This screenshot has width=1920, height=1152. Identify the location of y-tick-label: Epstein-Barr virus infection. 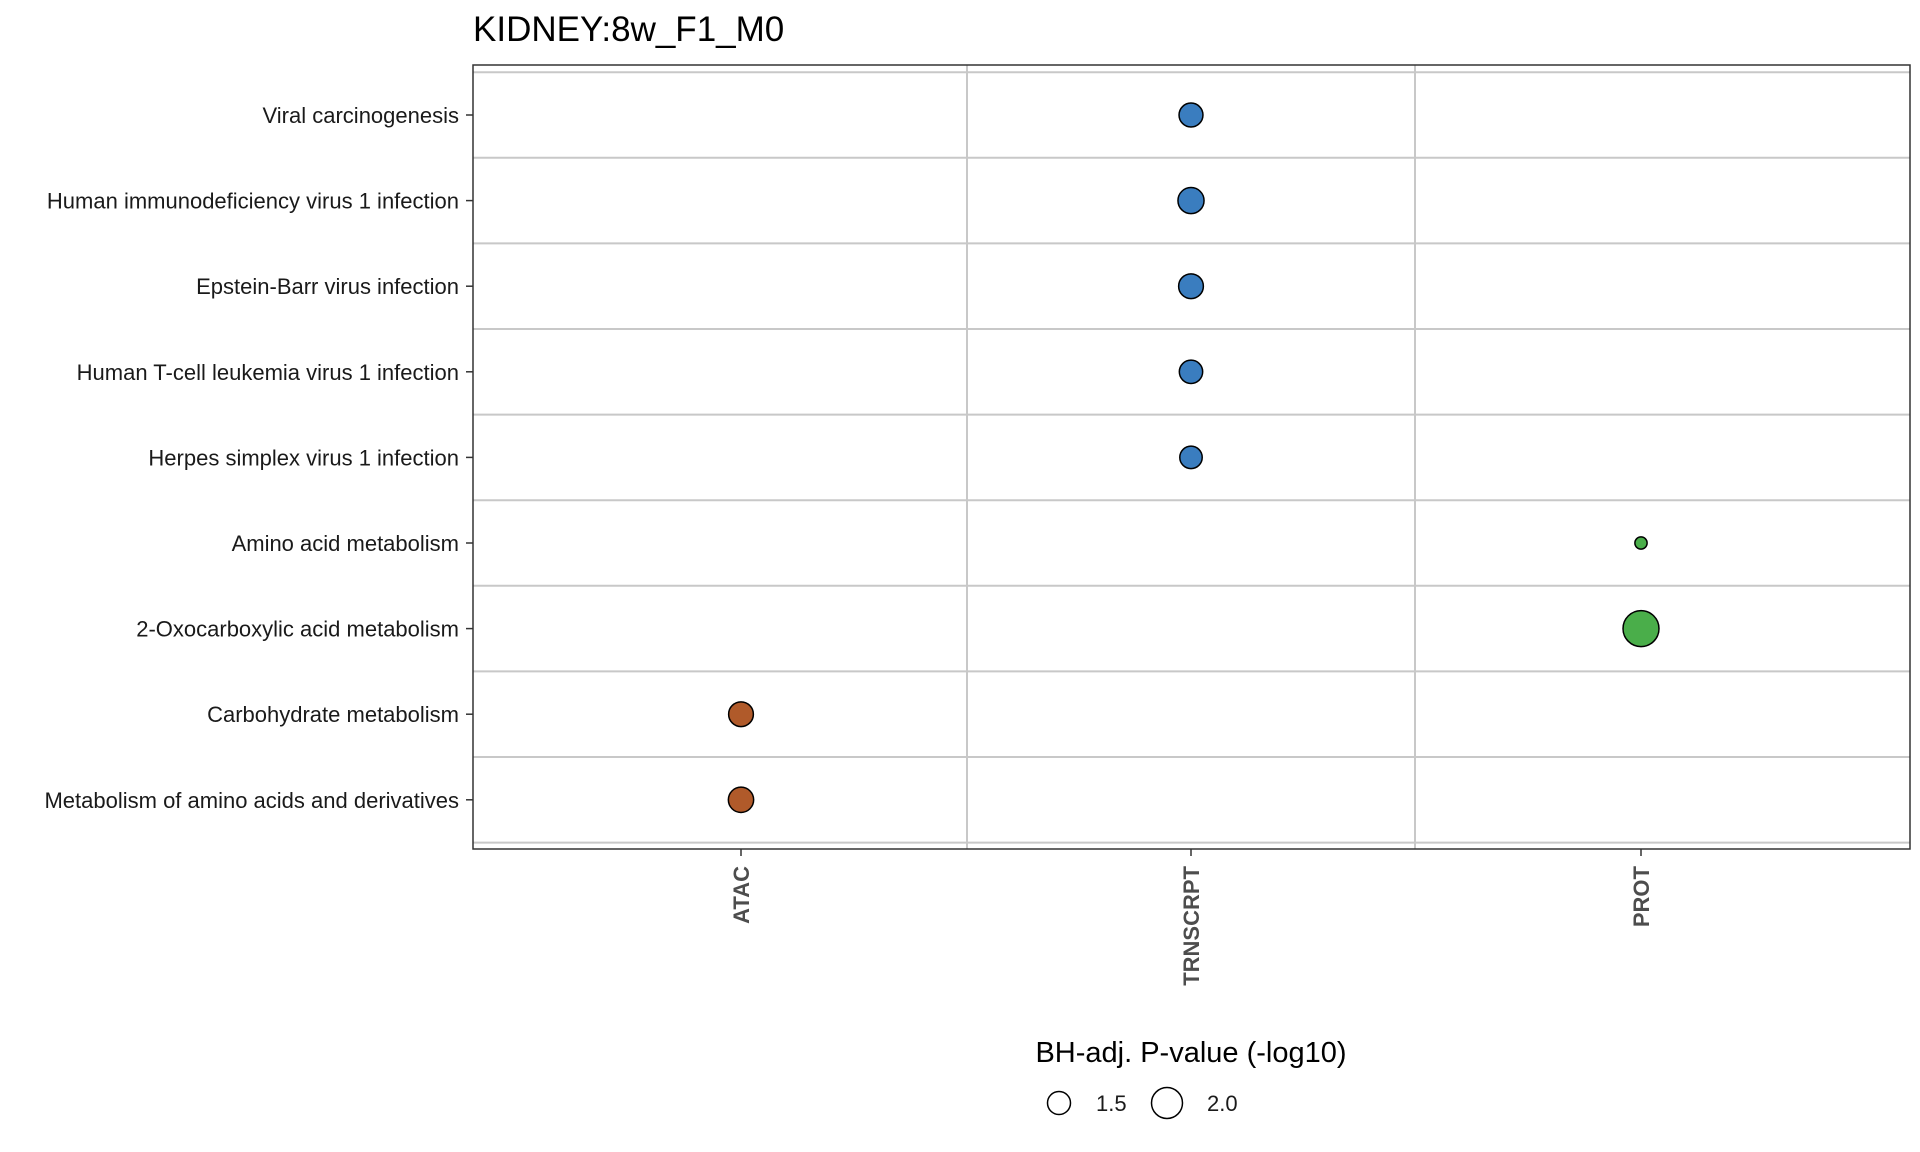
(327, 286).